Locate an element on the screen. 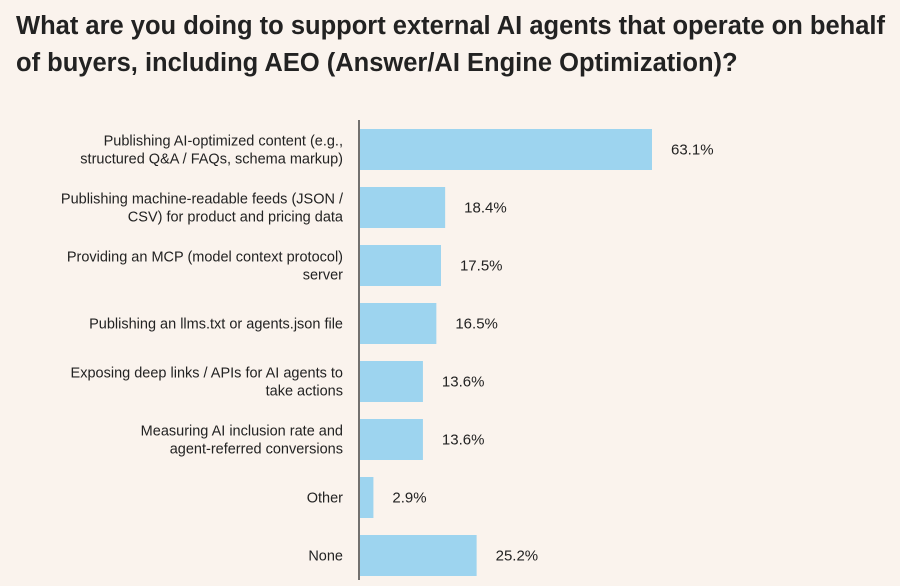  data-label: 2.9% is located at coordinates (409, 498).